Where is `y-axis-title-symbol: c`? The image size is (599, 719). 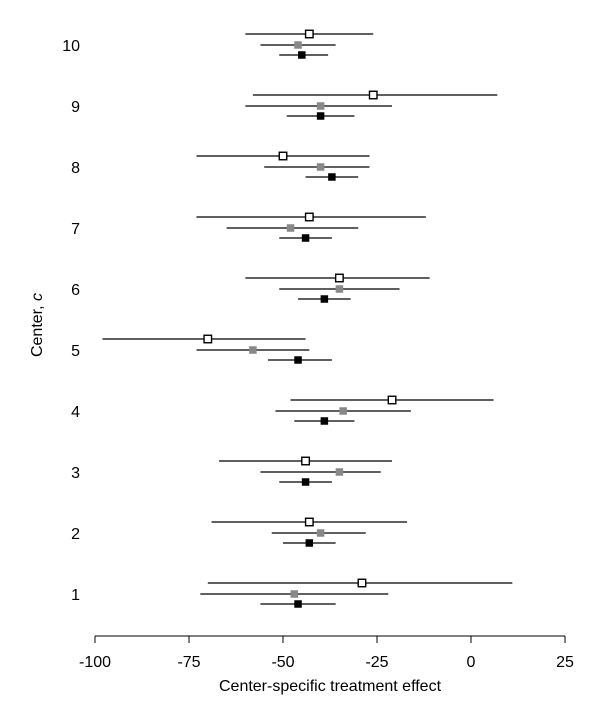 y-axis-title-symbol: c is located at coordinates (37, 297).